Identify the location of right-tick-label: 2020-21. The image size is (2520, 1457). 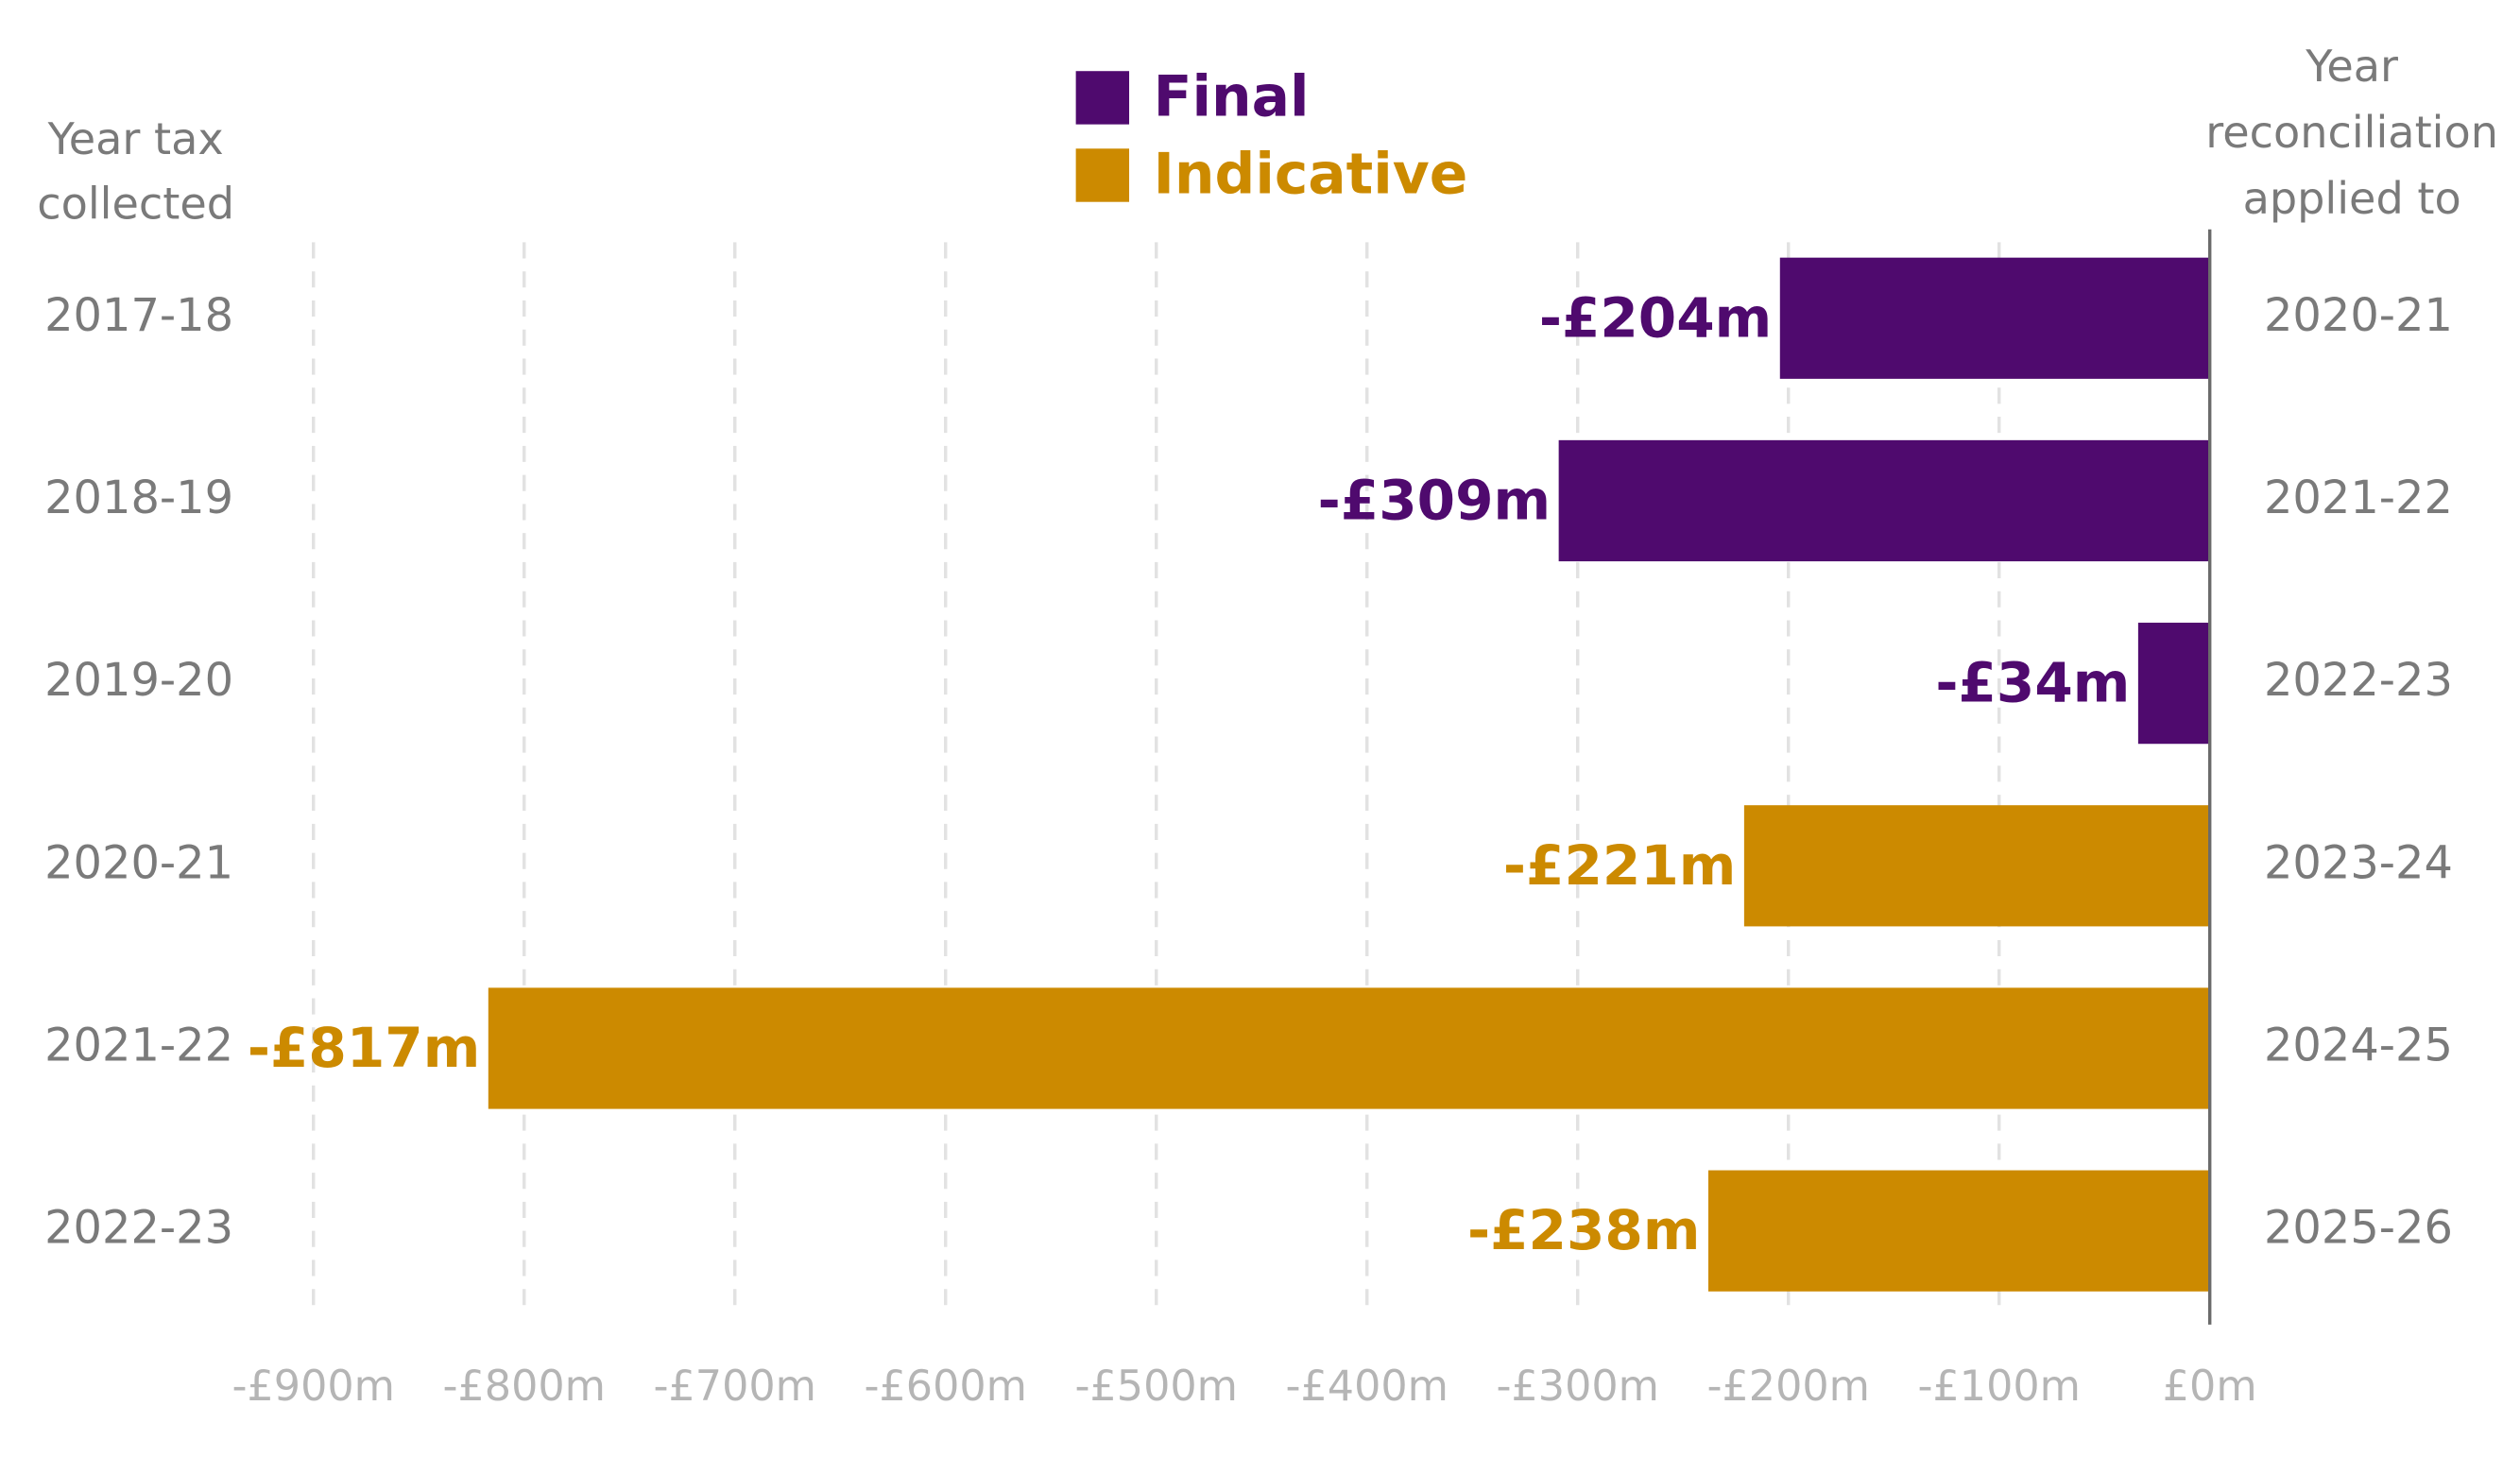
(2358, 316).